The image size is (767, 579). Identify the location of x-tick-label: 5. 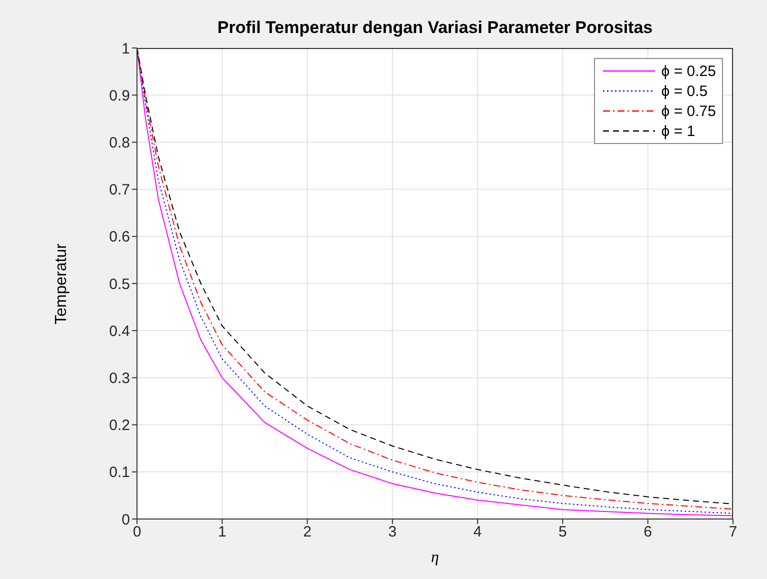
(562, 532).